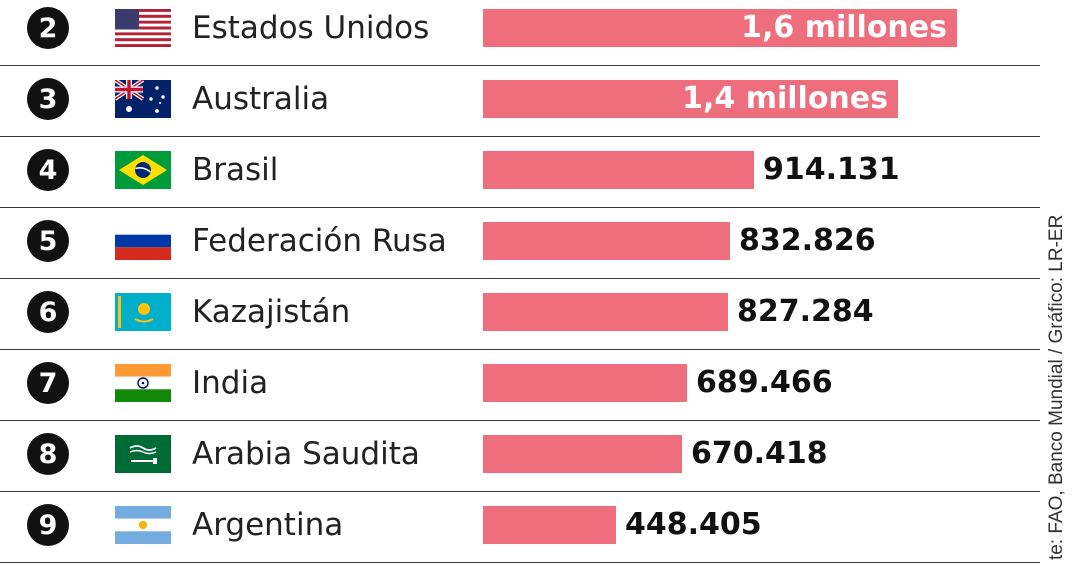 This screenshot has width=1080, height=567. I want to click on rank-badge: 9, so click(48, 525).